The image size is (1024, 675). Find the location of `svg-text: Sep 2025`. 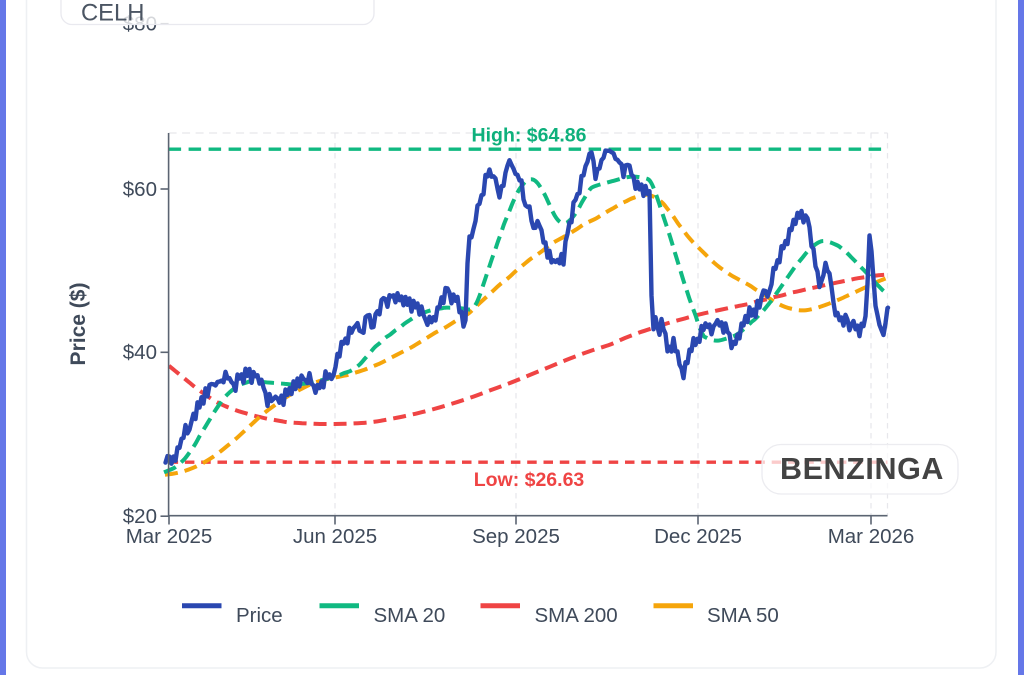

svg-text: Sep 2025 is located at coordinates (516, 536).